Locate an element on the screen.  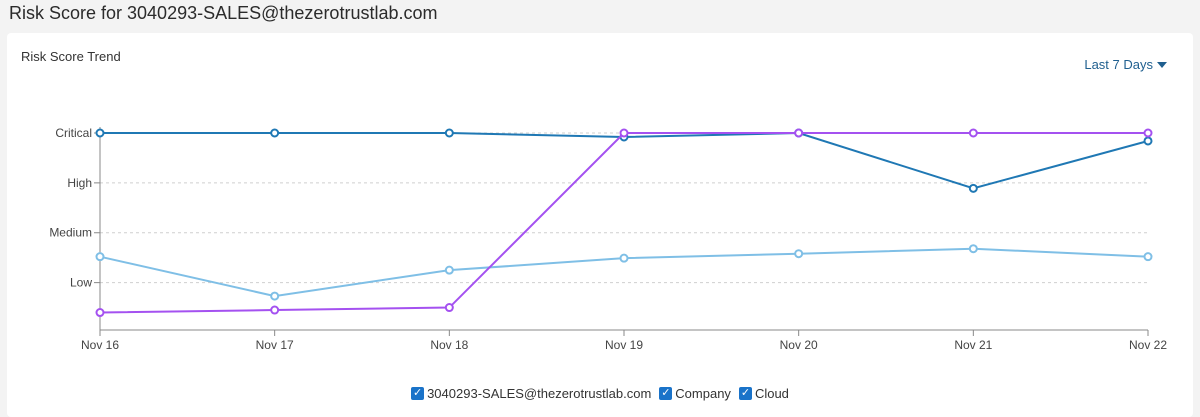
legend-item-cloud: ✓ Cloud is located at coordinates (763, 393).